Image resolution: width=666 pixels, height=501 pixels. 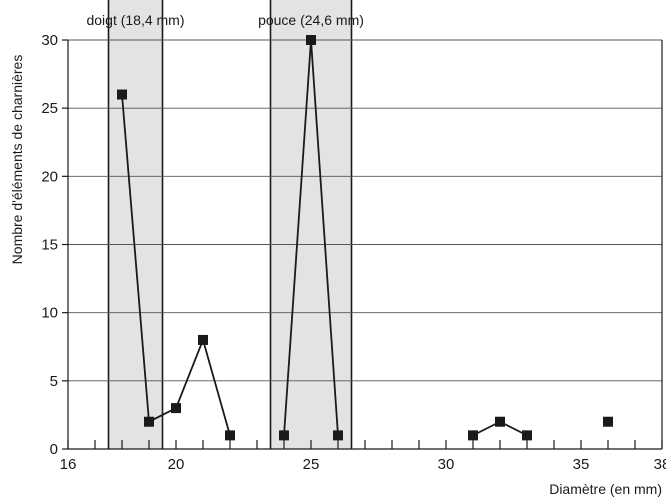 I want to click on x-axis-title: Diamètre (en mm), so click(x=605, y=489).